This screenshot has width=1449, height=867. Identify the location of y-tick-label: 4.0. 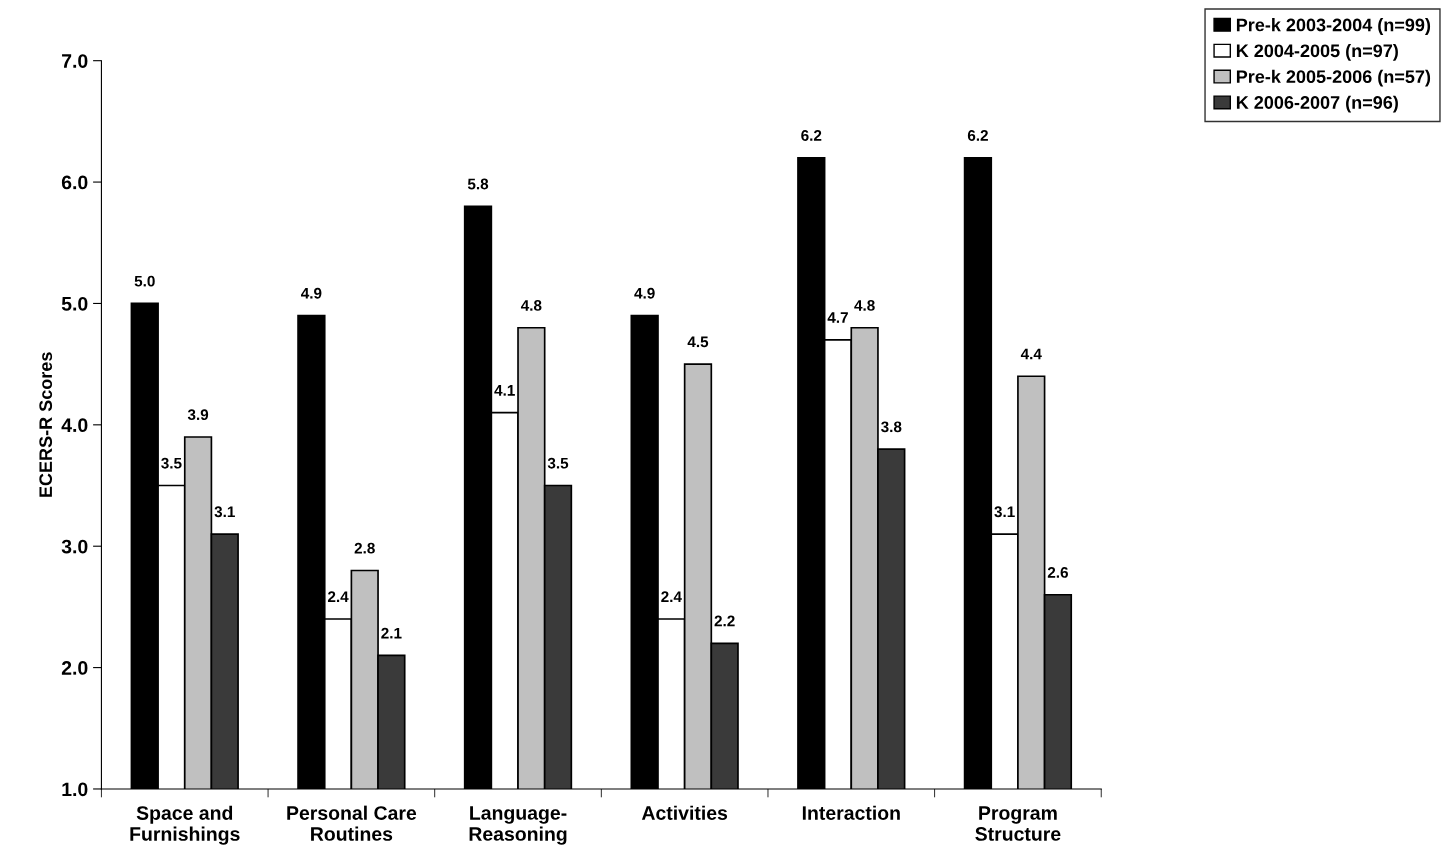
(74, 425).